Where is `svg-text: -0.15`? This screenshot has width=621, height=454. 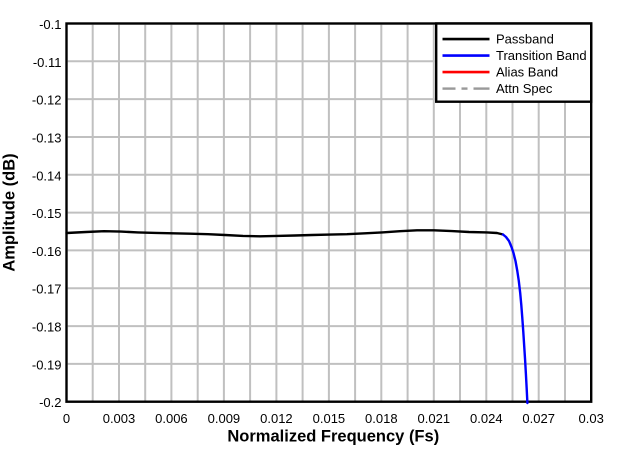 svg-text: -0.15 is located at coordinates (47, 213).